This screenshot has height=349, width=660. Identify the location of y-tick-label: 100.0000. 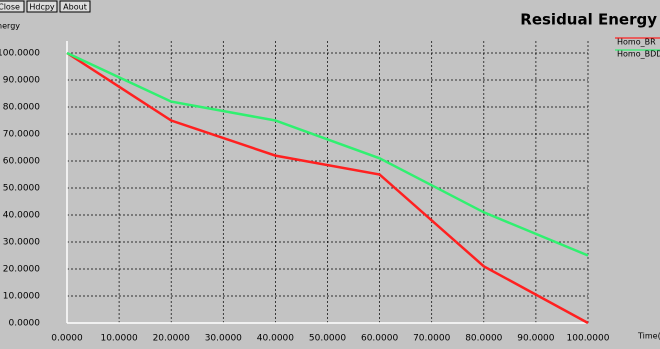
(20, 54).